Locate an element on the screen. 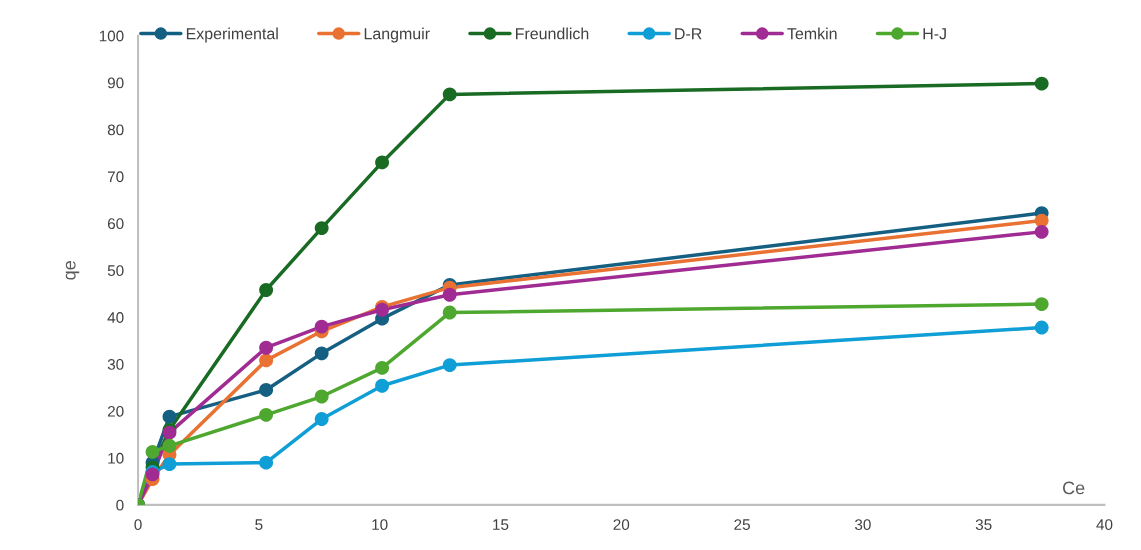 The height and width of the screenshot is (550, 1141). y-tick-label: 10 is located at coordinates (116, 458).